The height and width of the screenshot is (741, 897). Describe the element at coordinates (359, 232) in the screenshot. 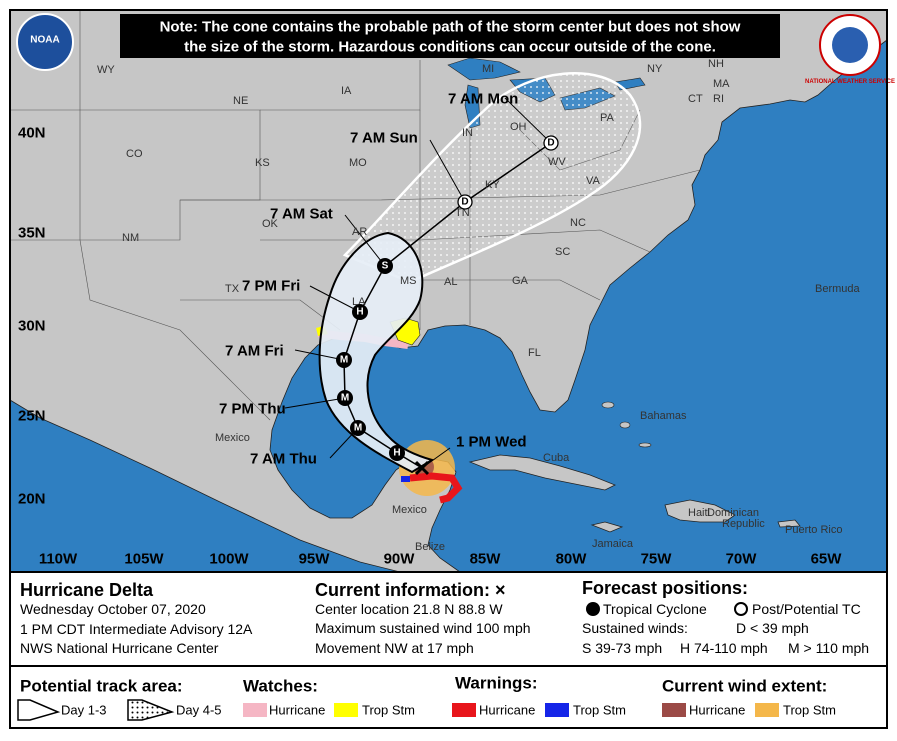

I see `place: AR` at that location.